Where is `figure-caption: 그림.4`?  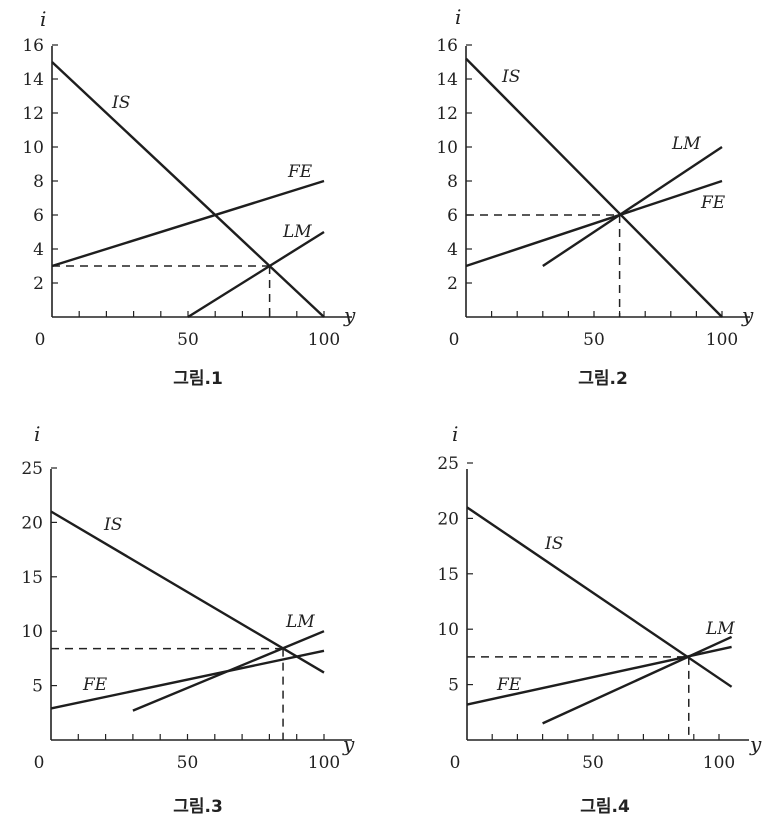
figure-caption: 그림.4 is located at coordinates (605, 807).